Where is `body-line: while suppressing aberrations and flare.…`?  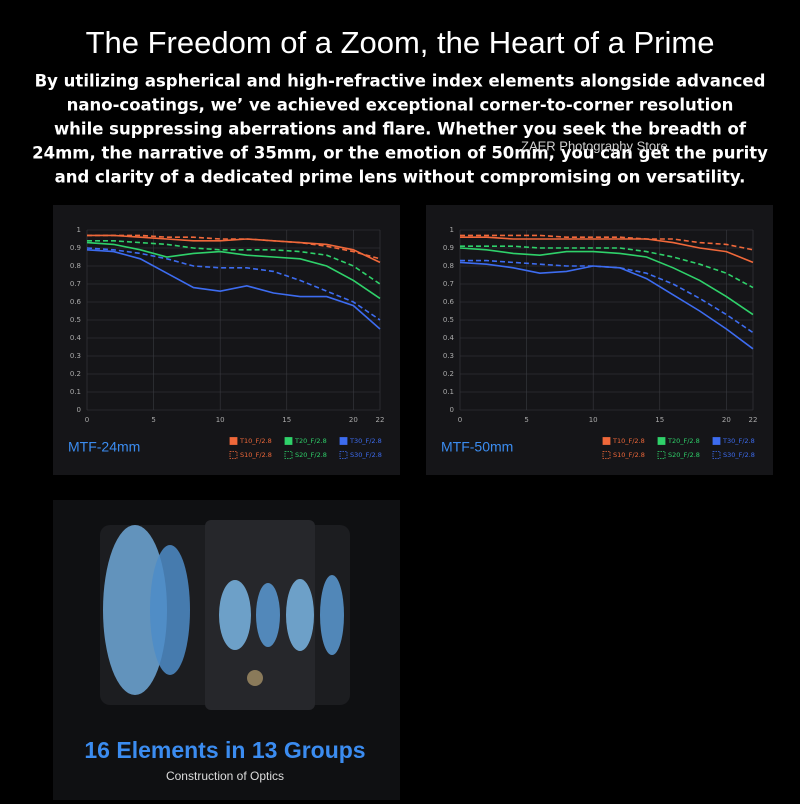 body-line: while suppressing aberrations and flare.… is located at coordinates (400, 129).